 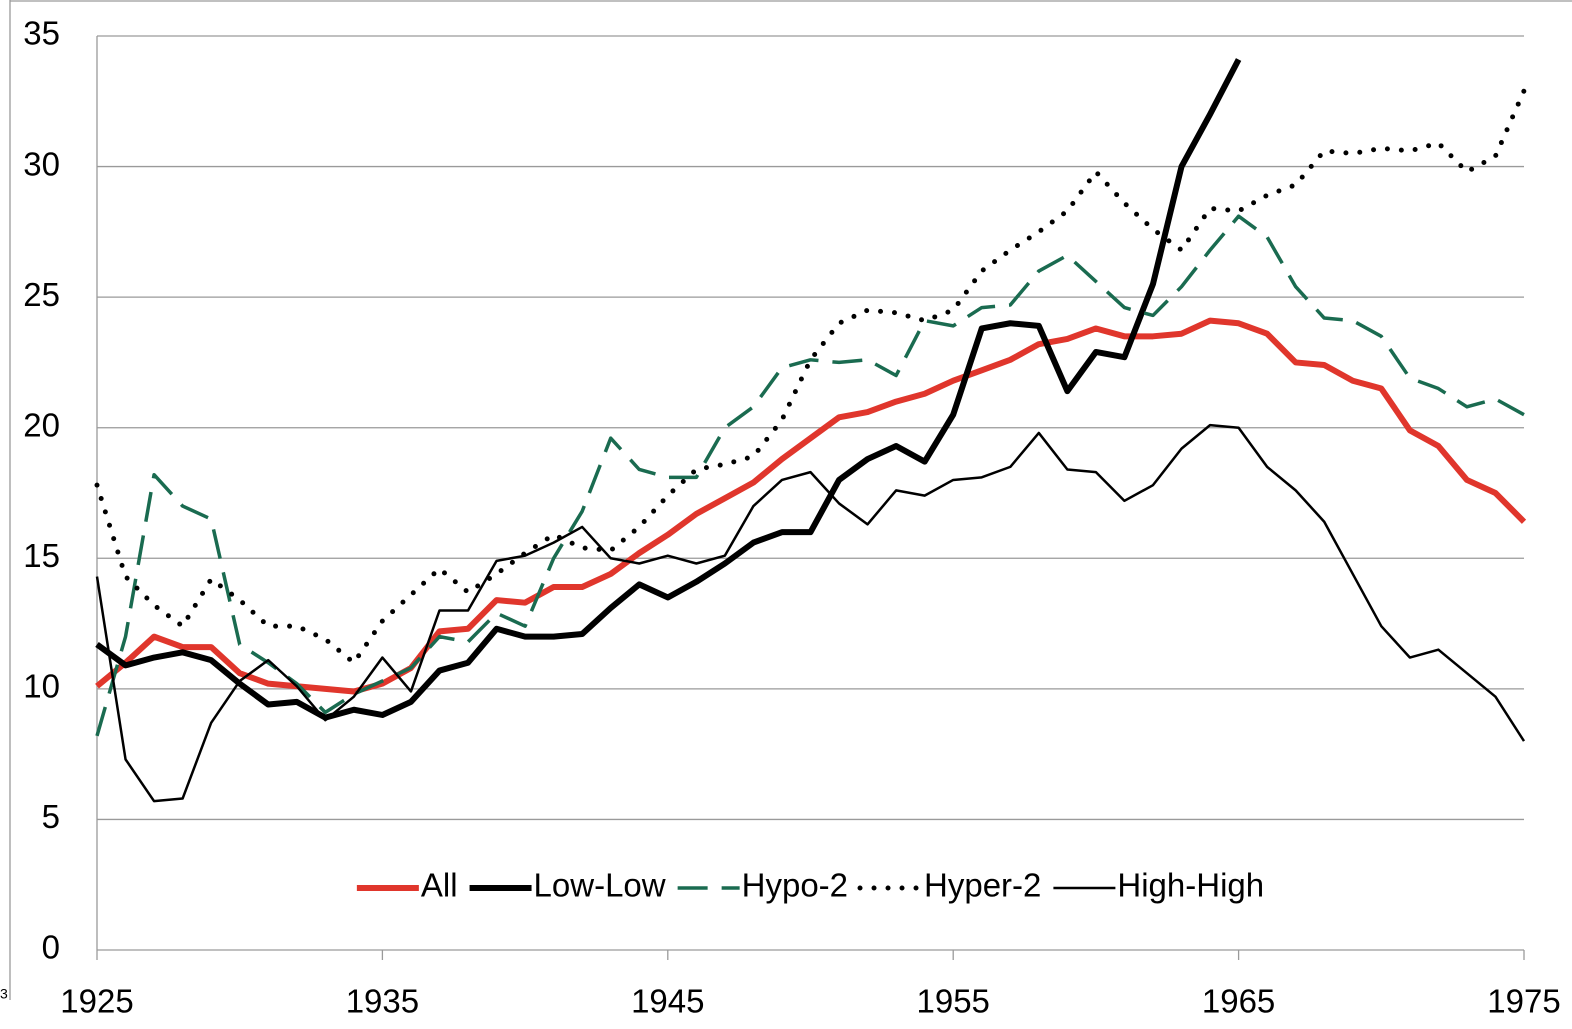 I want to click on y-tick-label: 10, so click(x=41, y=686).